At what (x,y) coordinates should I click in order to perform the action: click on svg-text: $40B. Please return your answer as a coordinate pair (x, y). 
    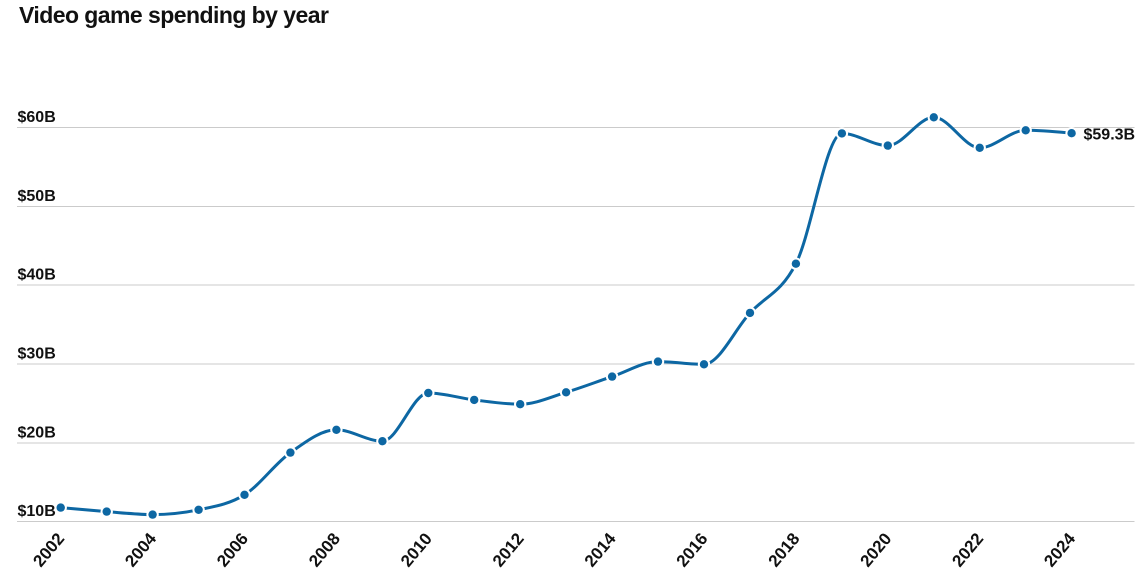
    Looking at the image, I should click on (37, 275).